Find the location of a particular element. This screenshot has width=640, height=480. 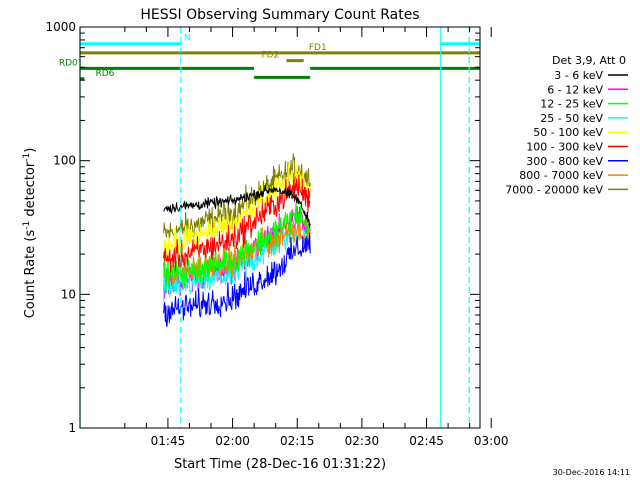

flag-bars: N FD1 FD2 RD0 RD6 is located at coordinates (269, 57).